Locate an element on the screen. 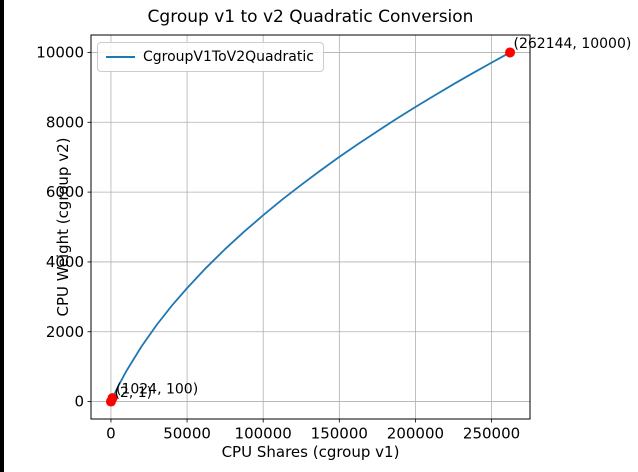 The width and height of the screenshot is (638, 472). legend-label: CgroupV1ToV2Quadratic is located at coordinates (228, 57).